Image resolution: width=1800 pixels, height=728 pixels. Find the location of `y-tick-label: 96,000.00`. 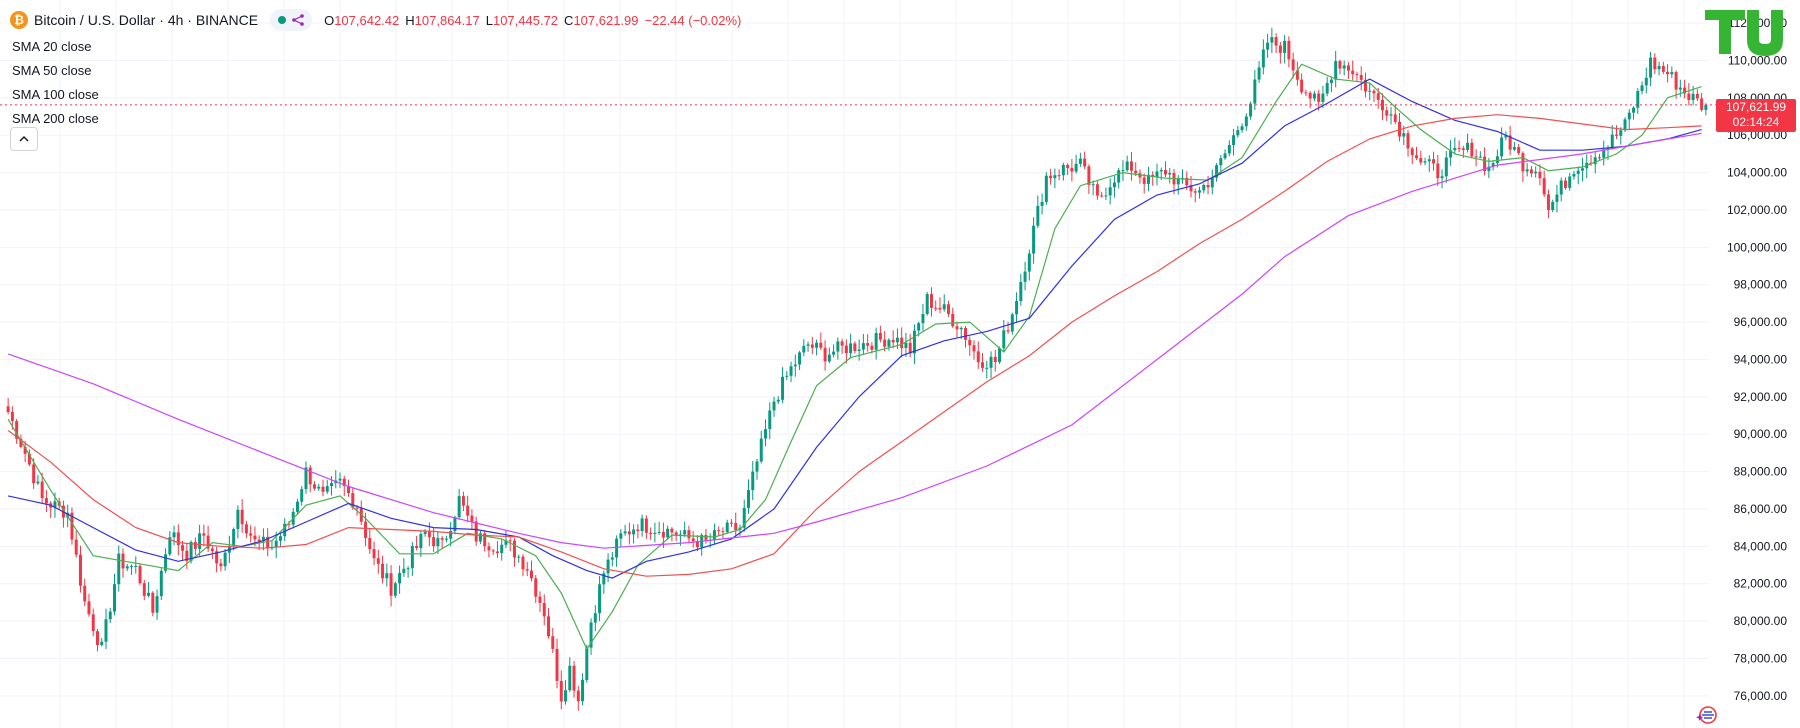

y-tick-label: 96,000.00 is located at coordinates (1761, 322).